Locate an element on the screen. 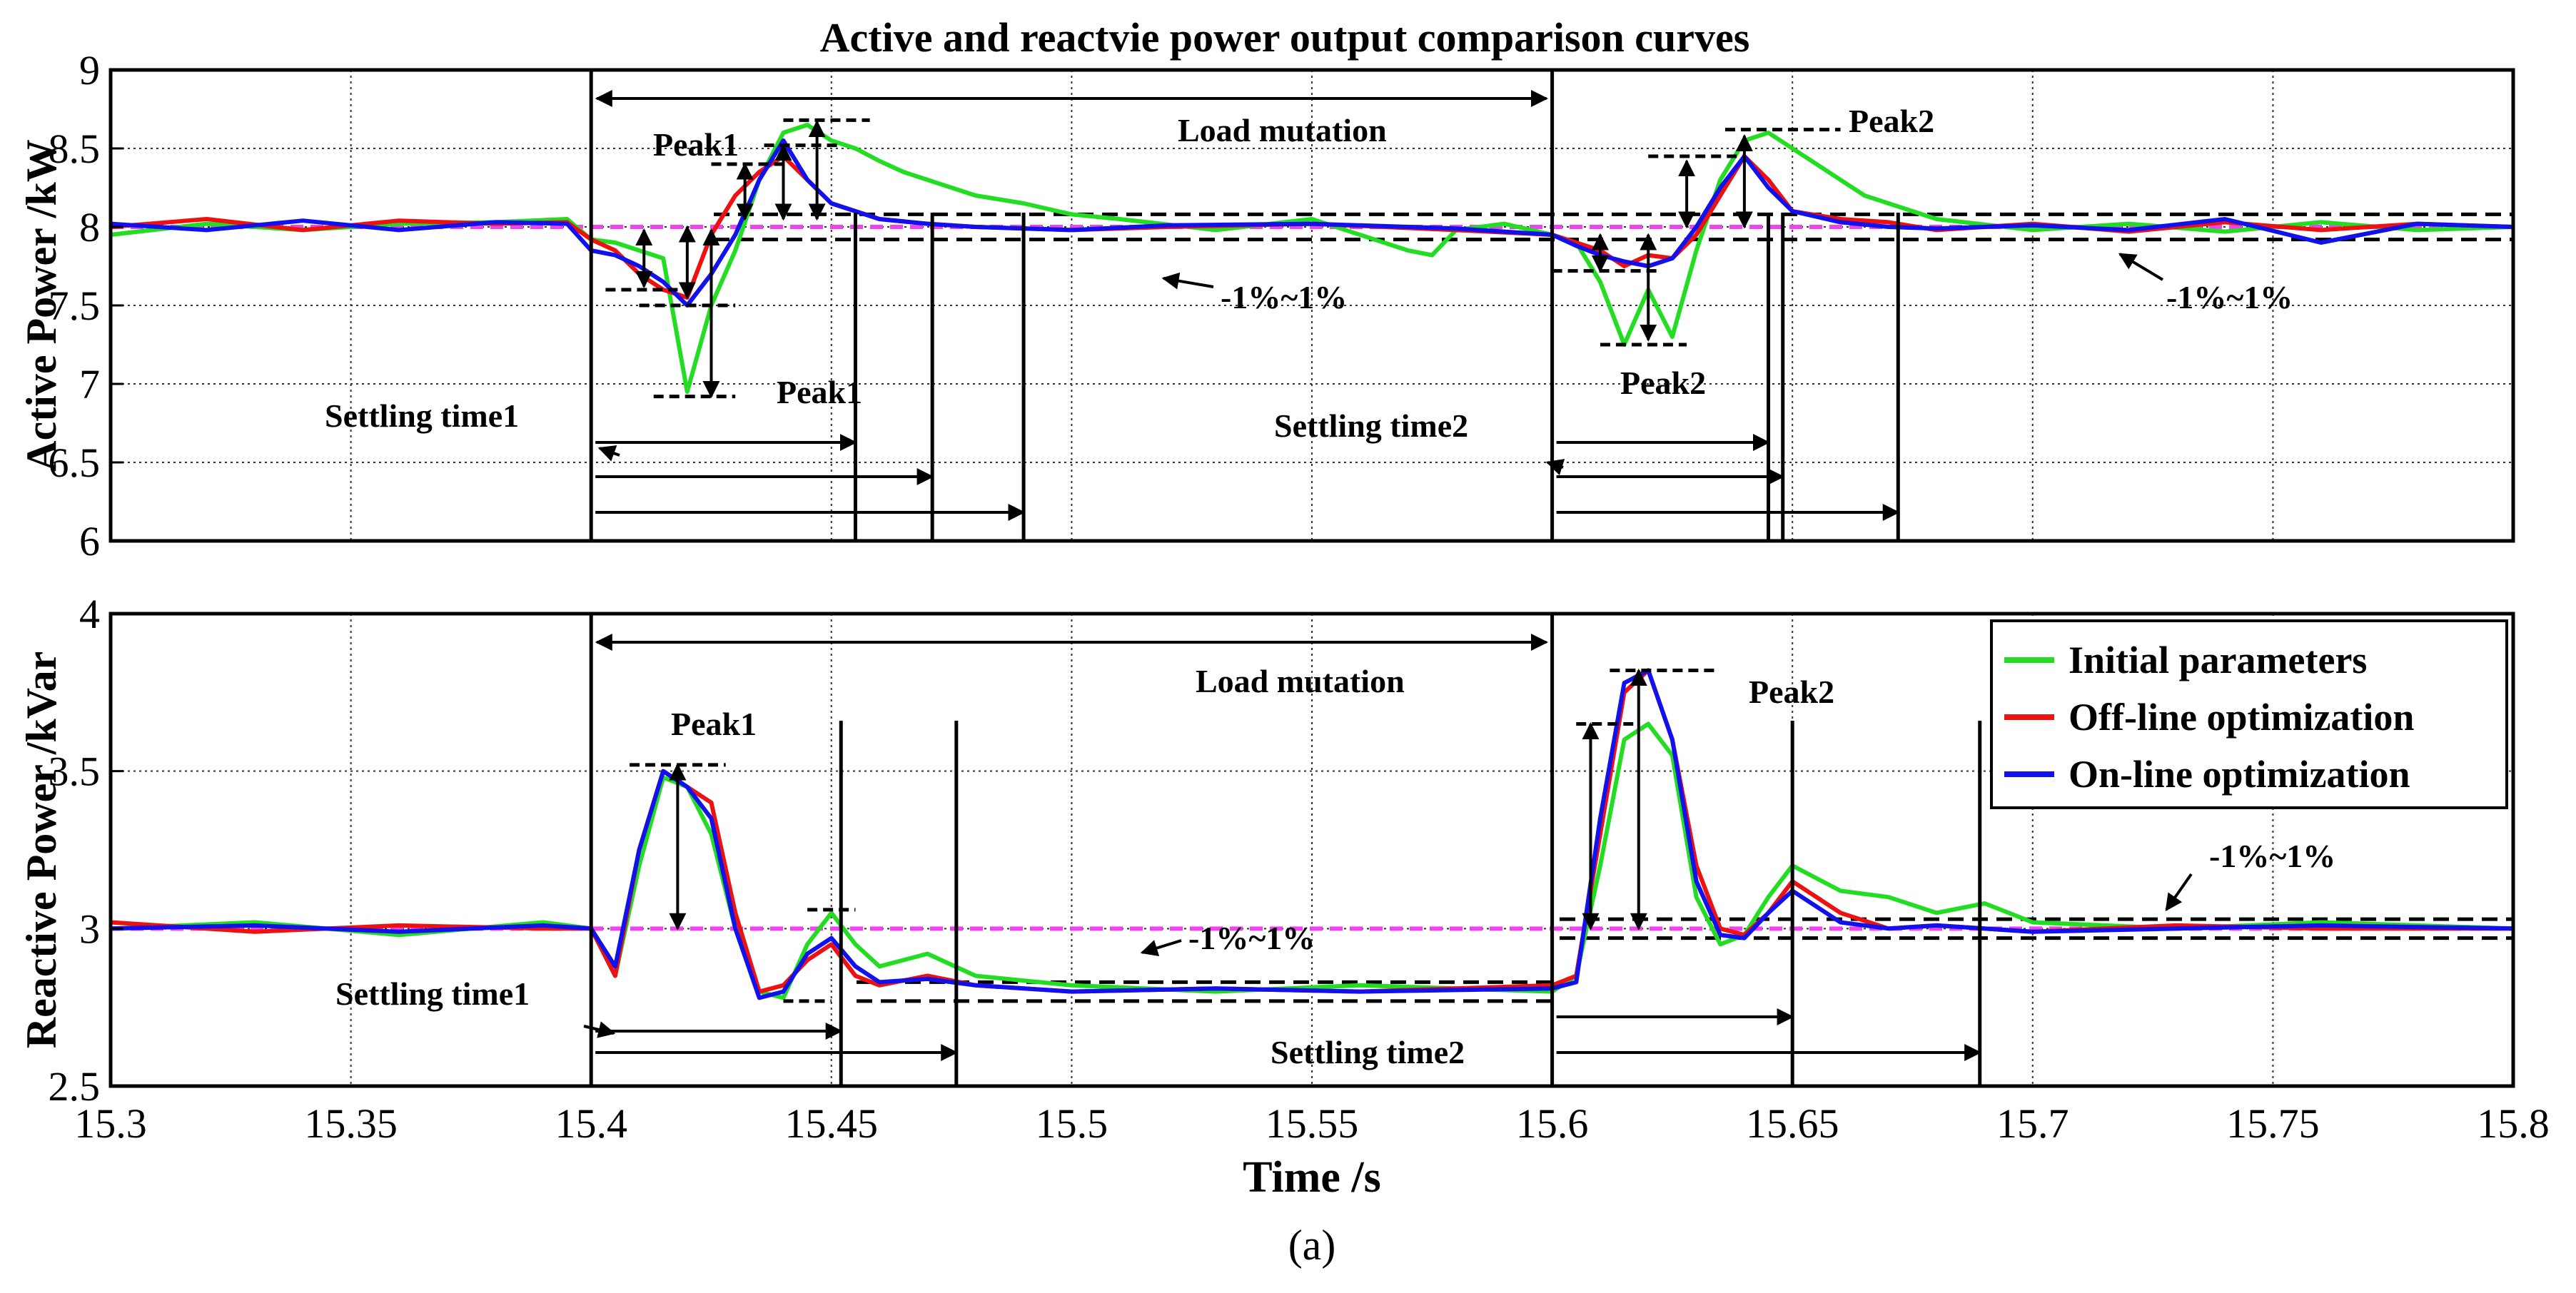  y-tick-label: 8 is located at coordinates (89, 227).